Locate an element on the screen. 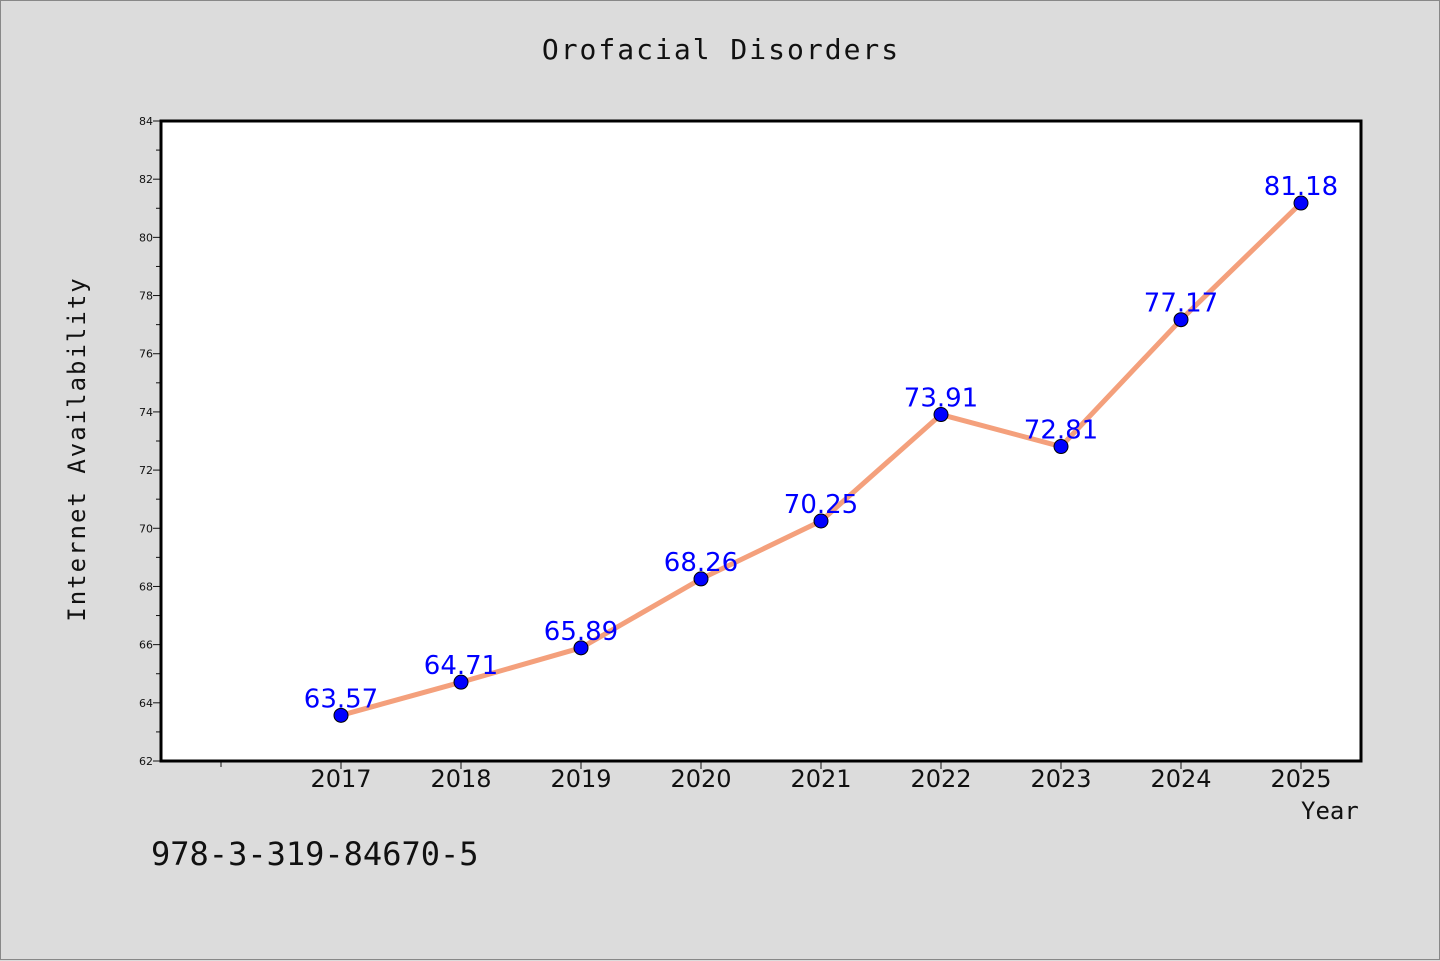  y-tick-label: 78 is located at coordinates (146, 296).